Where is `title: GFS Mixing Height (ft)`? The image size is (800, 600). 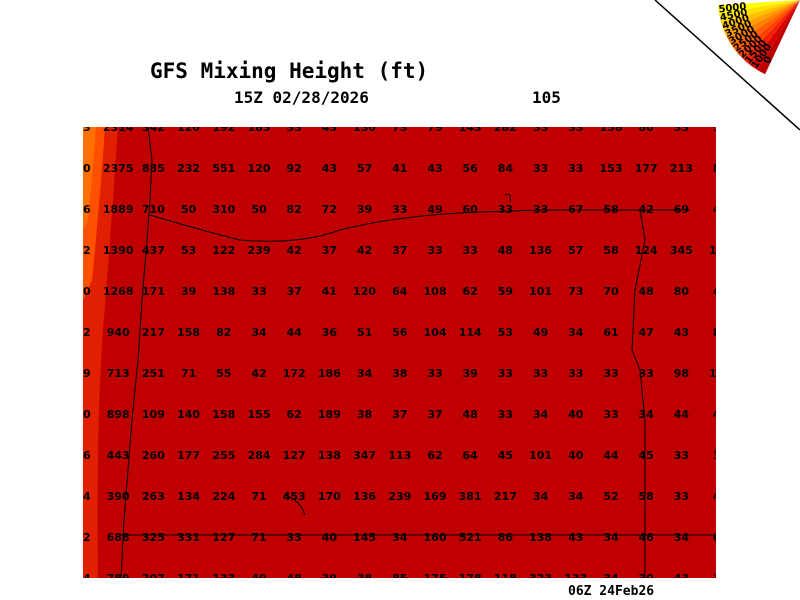
title: GFS Mixing Height (ft) is located at coordinates (289, 71).